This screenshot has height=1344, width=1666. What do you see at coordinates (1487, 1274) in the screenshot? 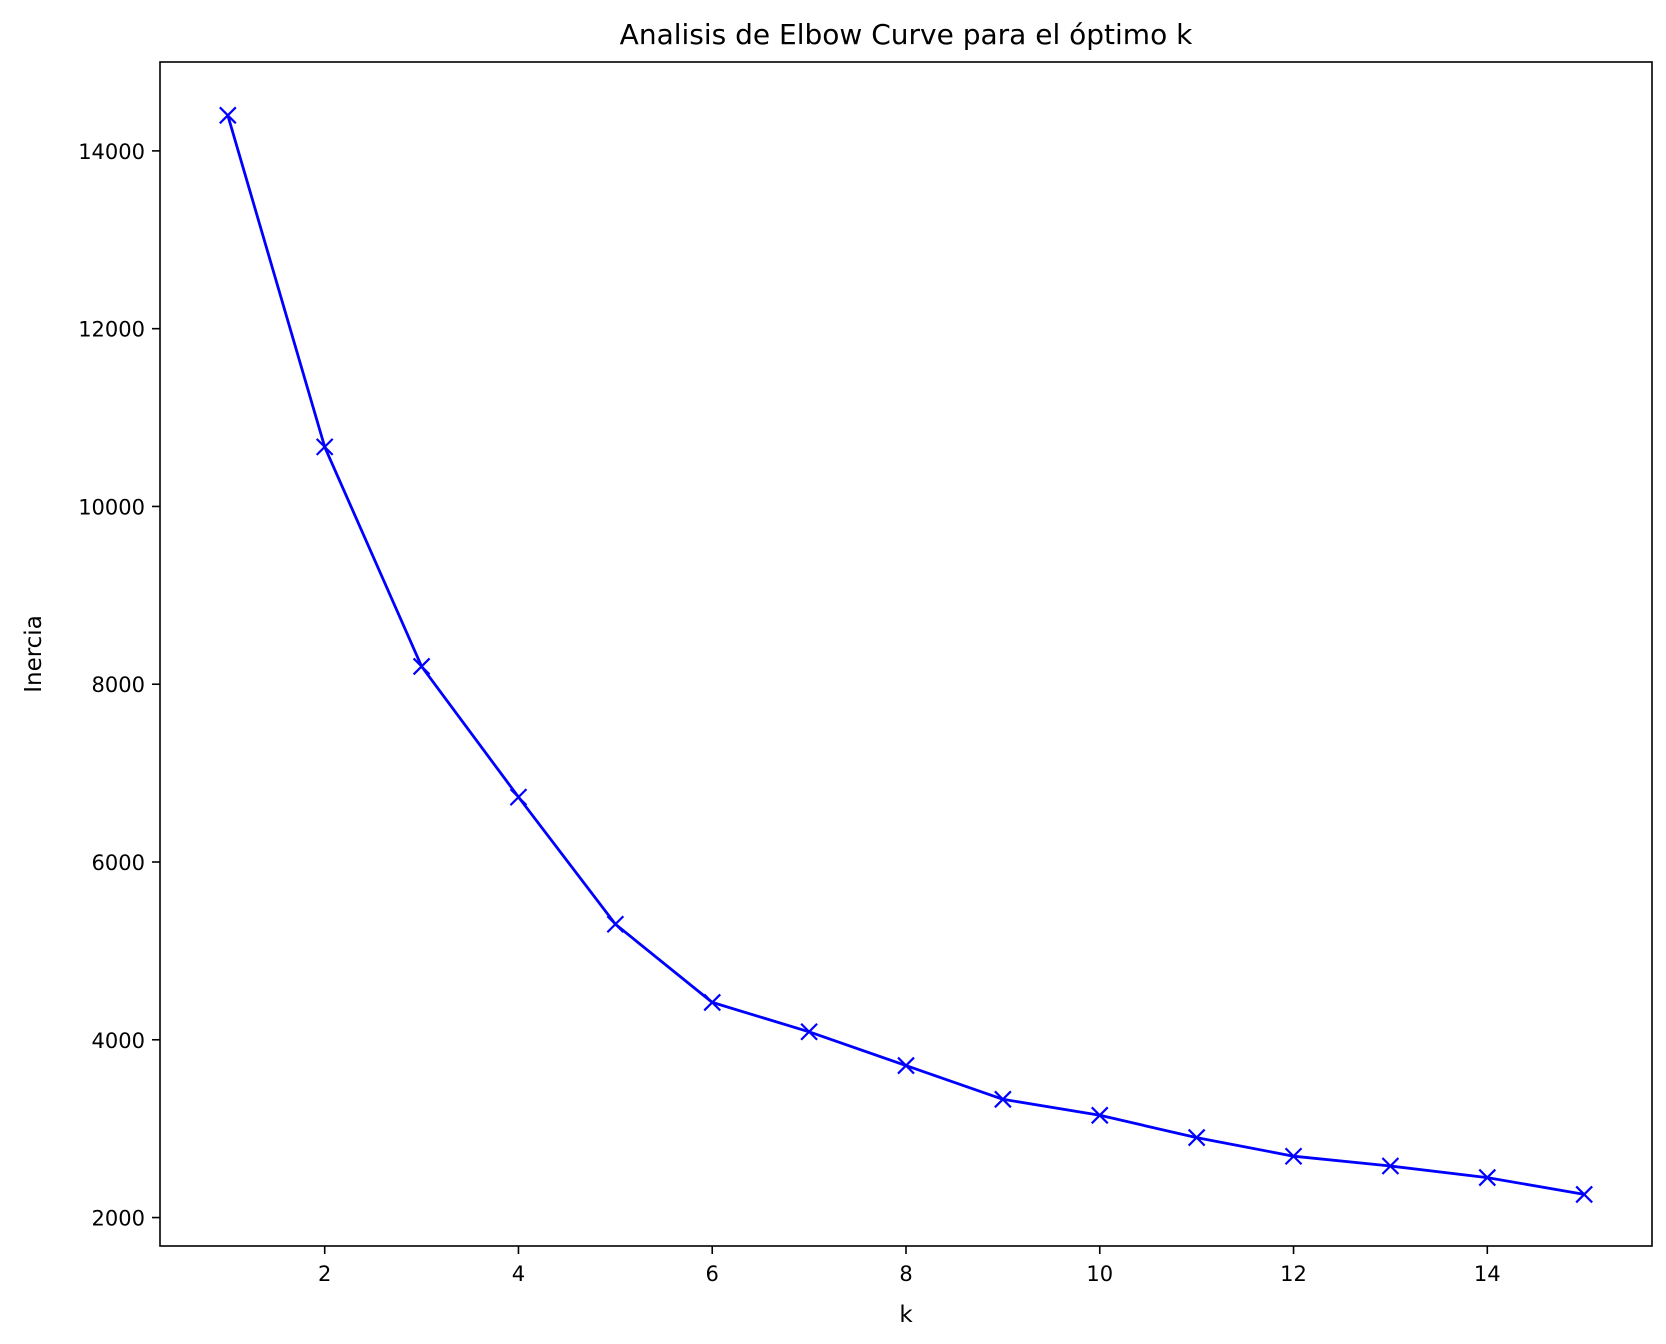
I see `x-tick-label: 14` at bounding box center [1487, 1274].